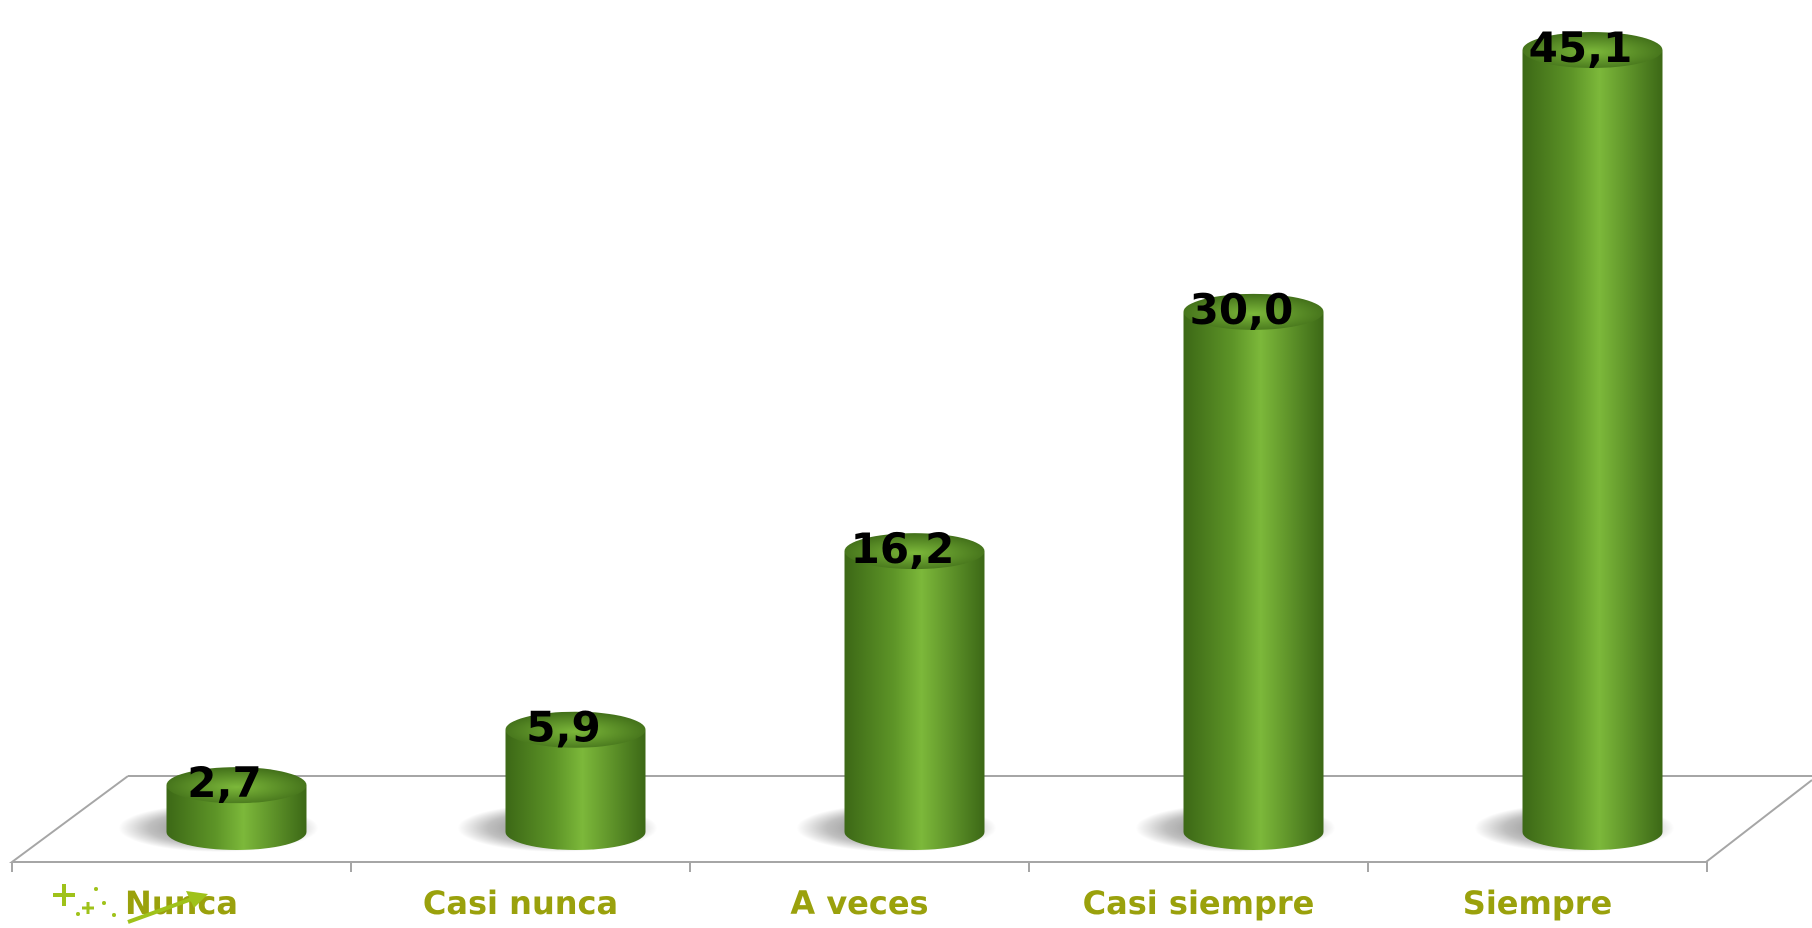 Image resolution: width=1812 pixels, height=928 pixels. Describe the element at coordinates (1199, 903) in the screenshot. I see `category-label: Casi siempre` at that location.